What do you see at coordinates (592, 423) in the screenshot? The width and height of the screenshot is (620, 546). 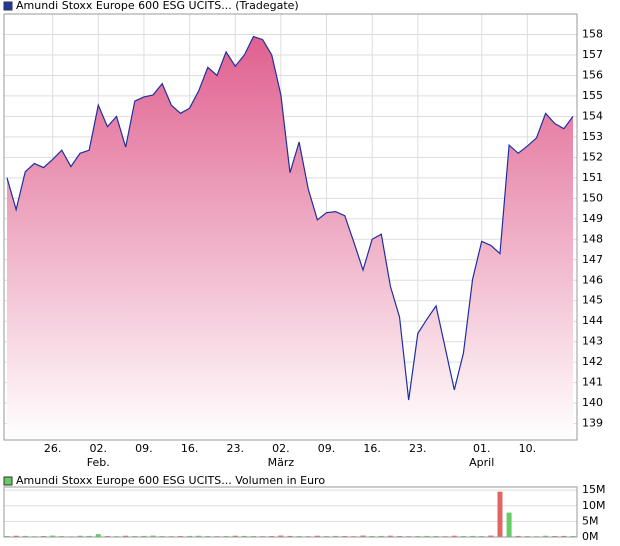 I see `y-tick-label: 139` at bounding box center [592, 423].